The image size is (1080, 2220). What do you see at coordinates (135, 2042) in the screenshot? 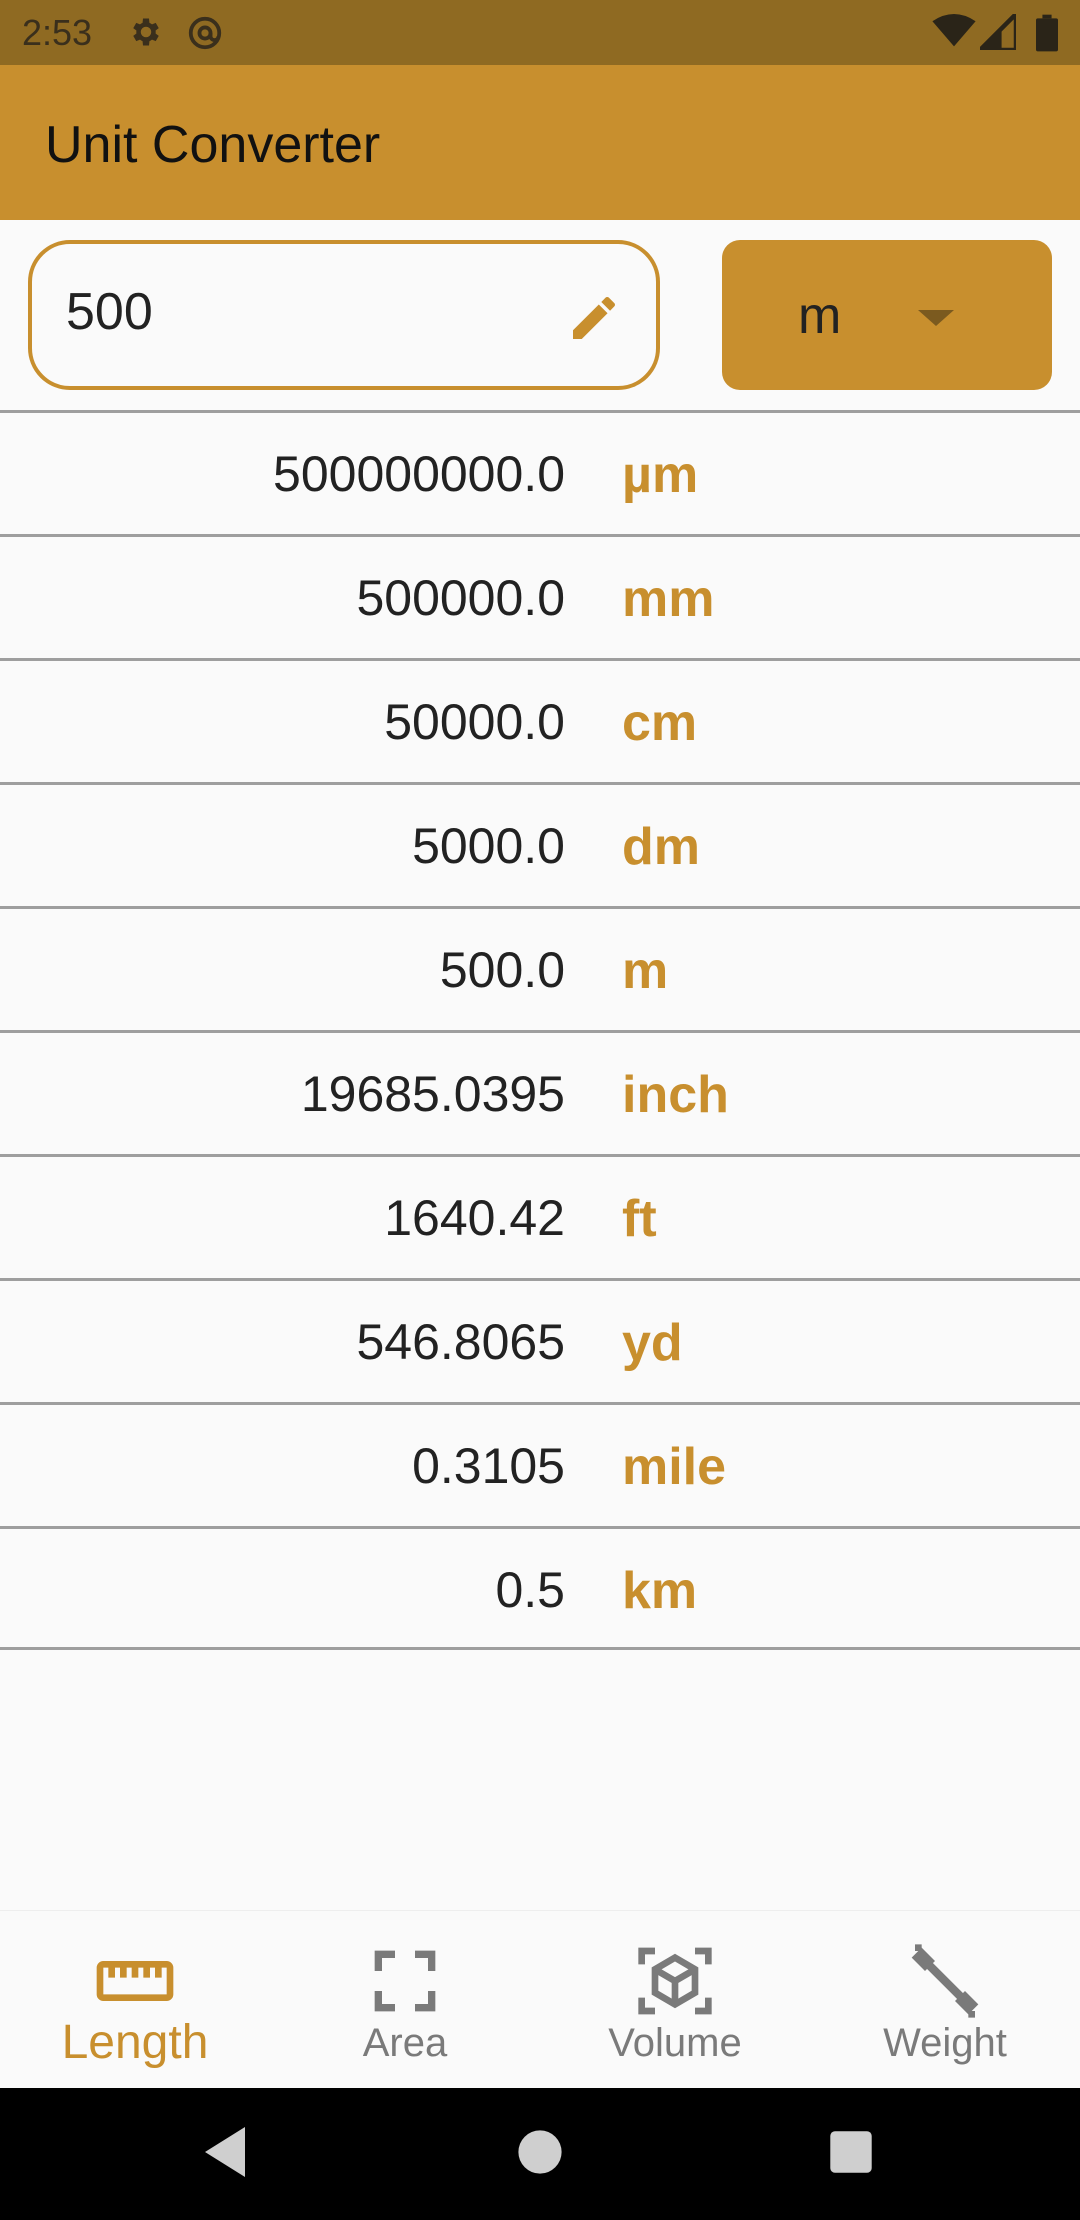
I see `nav-label: Length` at bounding box center [135, 2042].